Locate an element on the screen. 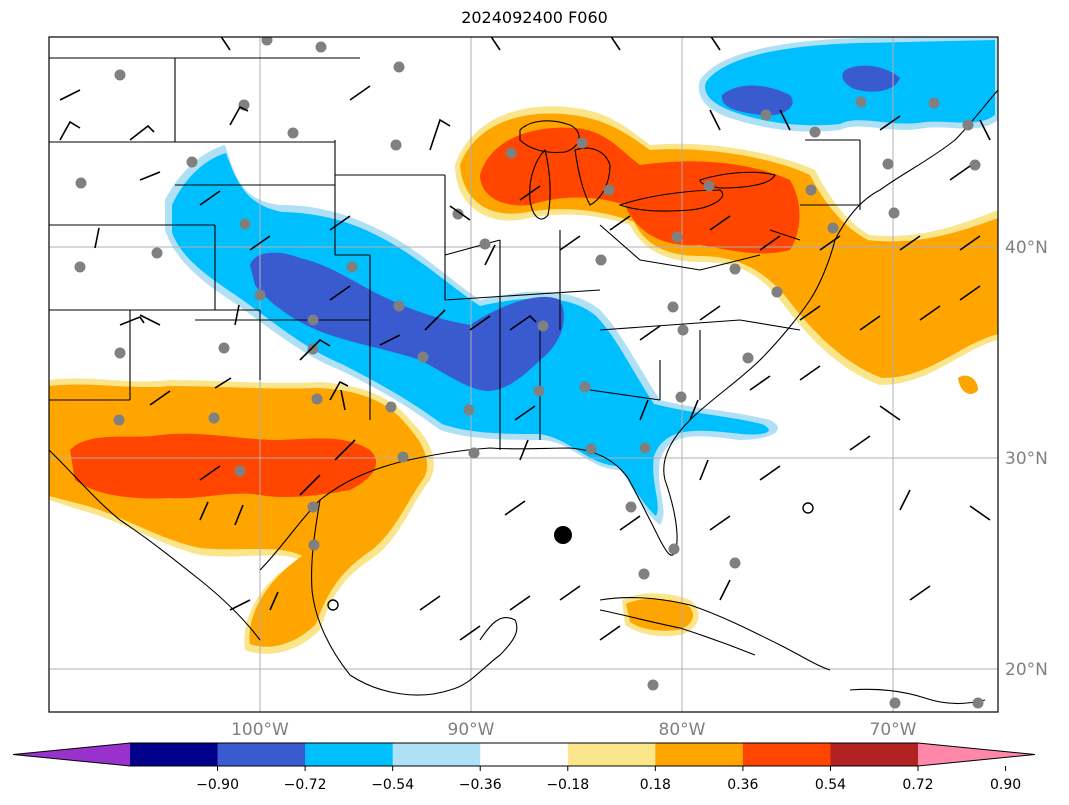 The width and height of the screenshot is (1069, 805). lat-label: 20°N is located at coordinates (1026, 670).